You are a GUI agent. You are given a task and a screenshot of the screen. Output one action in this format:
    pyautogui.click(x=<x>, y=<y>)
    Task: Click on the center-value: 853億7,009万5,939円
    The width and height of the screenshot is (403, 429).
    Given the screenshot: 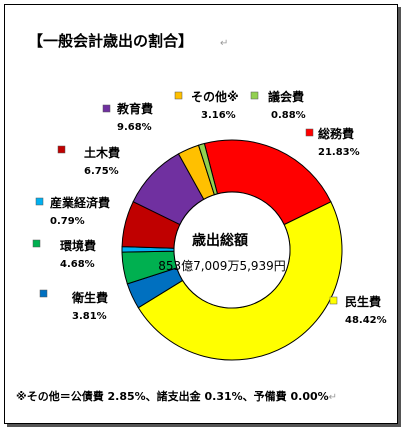 What is the action you would take?
    pyautogui.click(x=222, y=266)
    